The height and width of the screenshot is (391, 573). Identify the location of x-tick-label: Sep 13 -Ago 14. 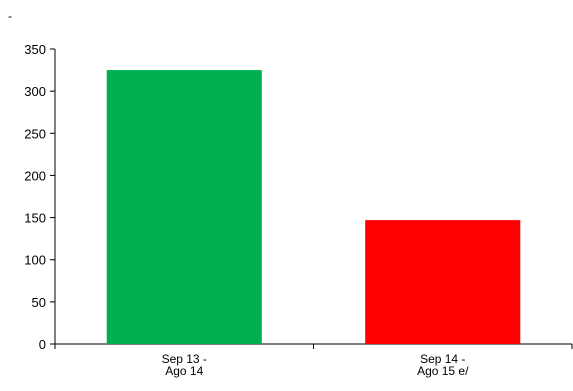
(184, 365).